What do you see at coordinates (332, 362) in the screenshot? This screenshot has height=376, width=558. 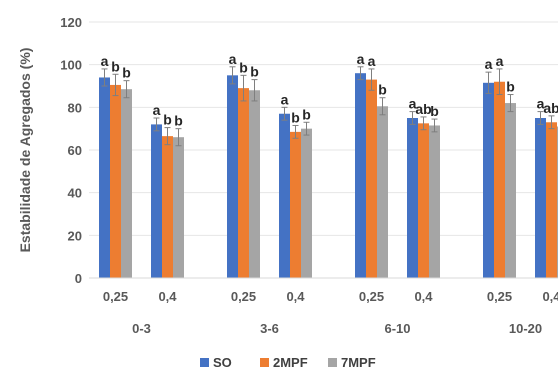 I see `legend-swatch-7mpf` at bounding box center [332, 362].